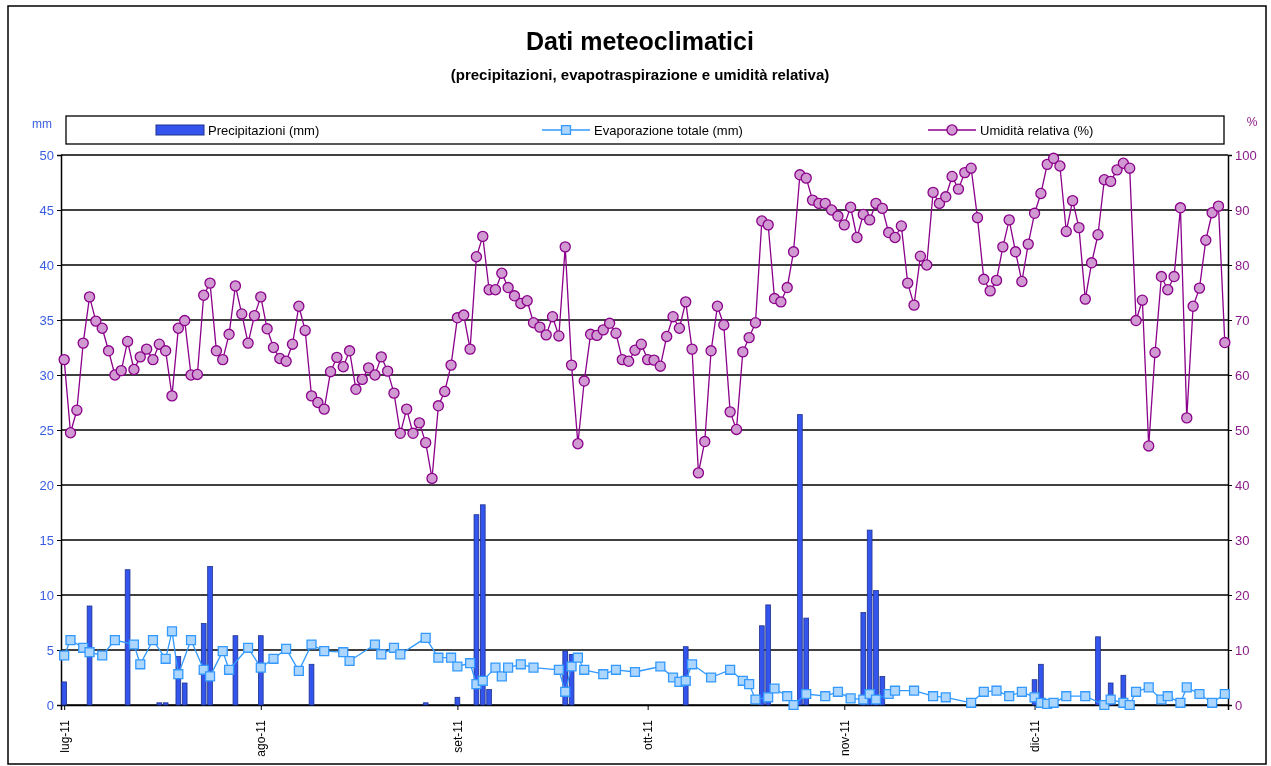  What do you see at coordinates (648, 734) in the screenshot?
I see `x-tick-label: ott-11` at bounding box center [648, 734].